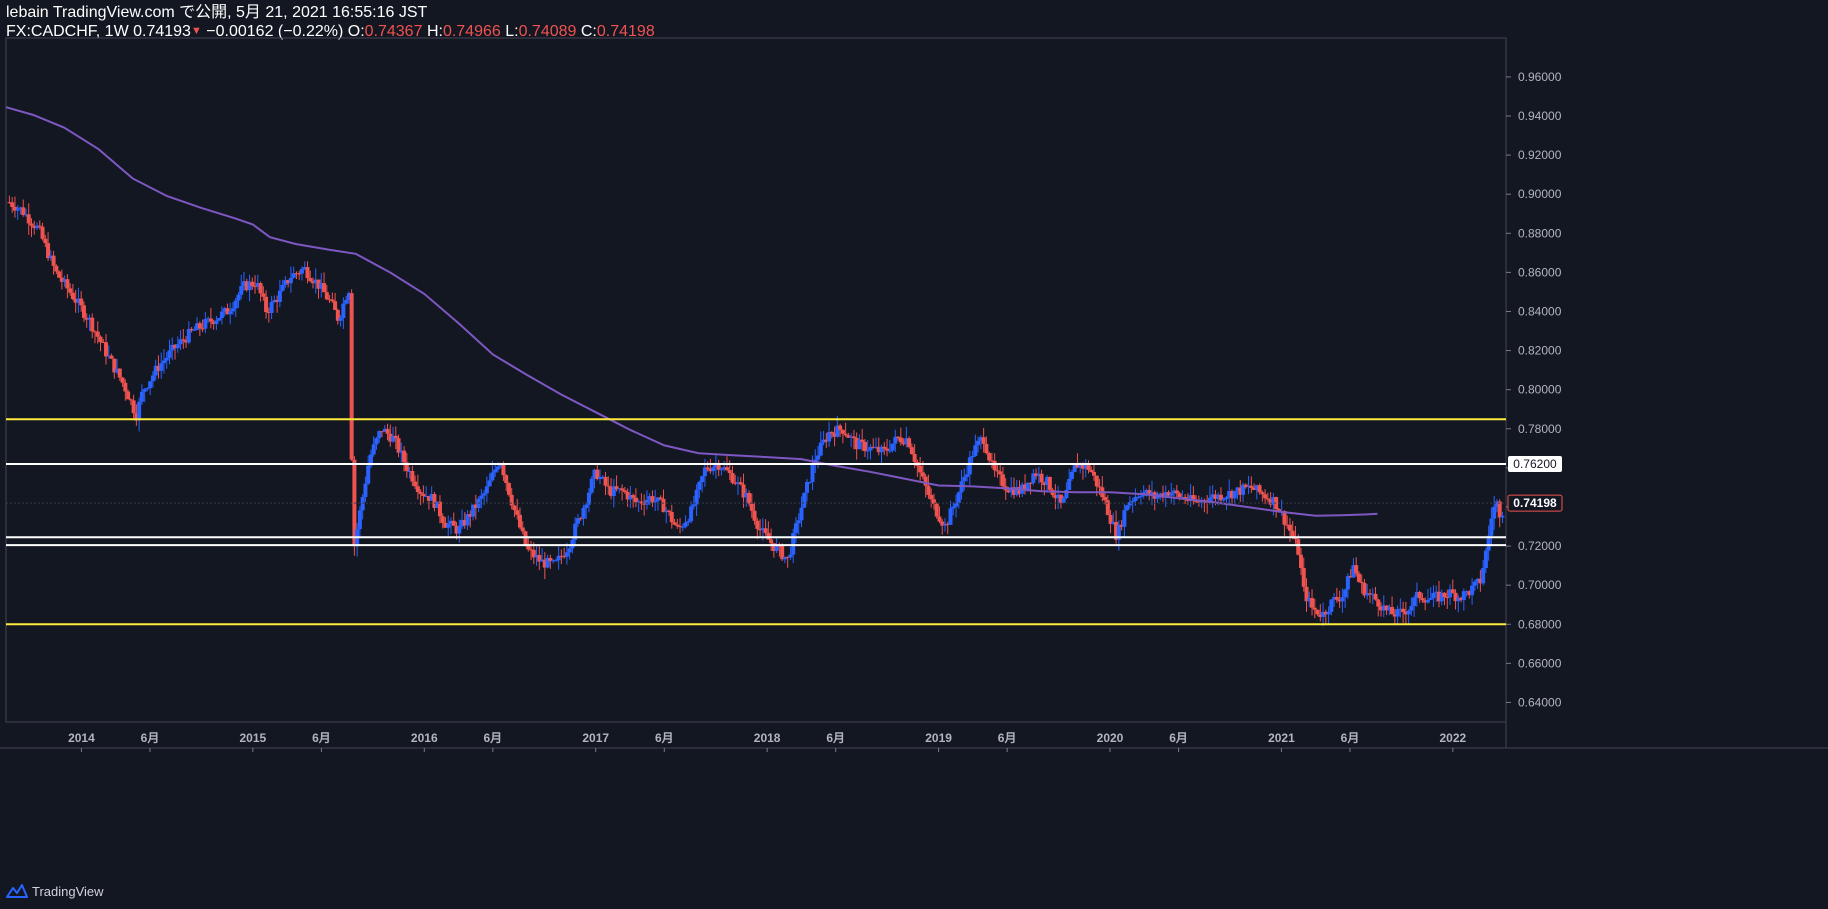 The image size is (1828, 909). I want to click on y-tick-label: 0.66000, so click(1540, 663).